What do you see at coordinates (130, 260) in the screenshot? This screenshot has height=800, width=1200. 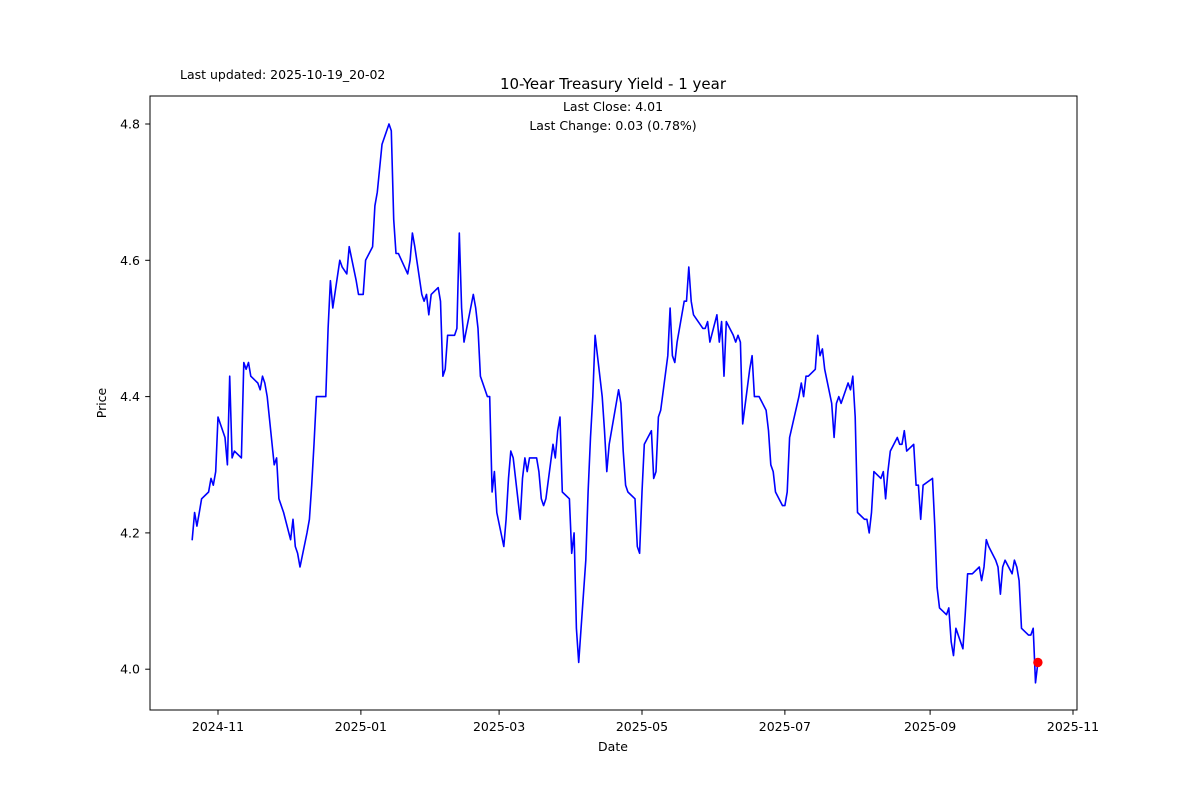 I see `y-tick-label: 4.6` at bounding box center [130, 260].